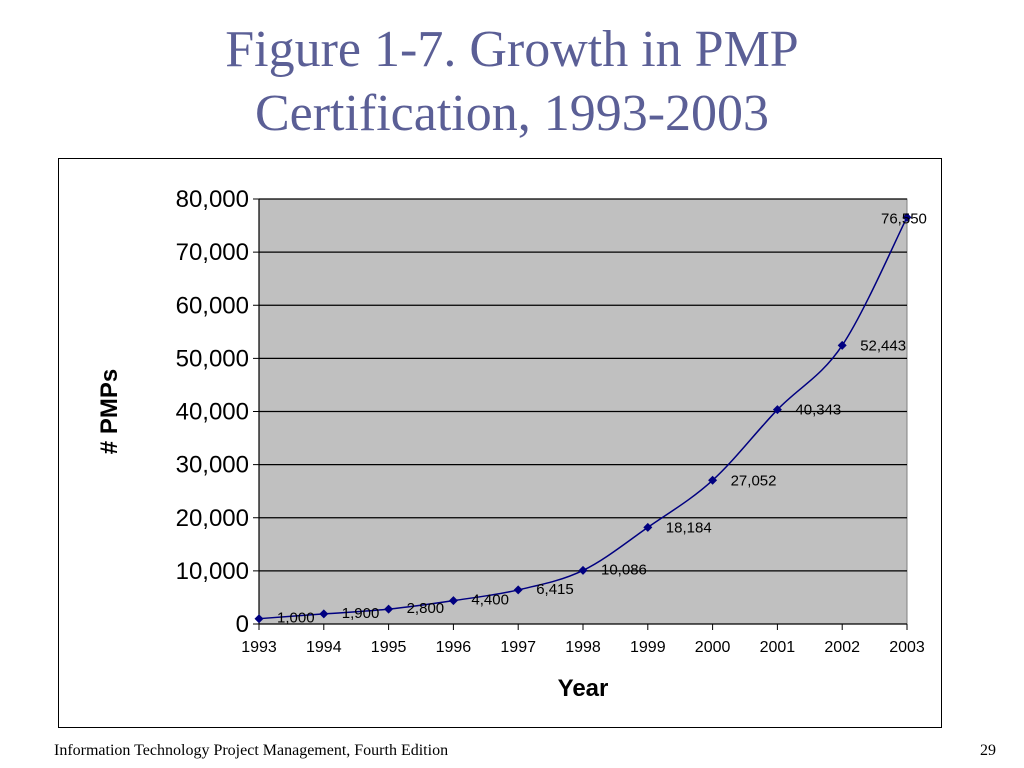  What do you see at coordinates (842, 647) in the screenshot?
I see `x-tick-label: 2002` at bounding box center [842, 647].